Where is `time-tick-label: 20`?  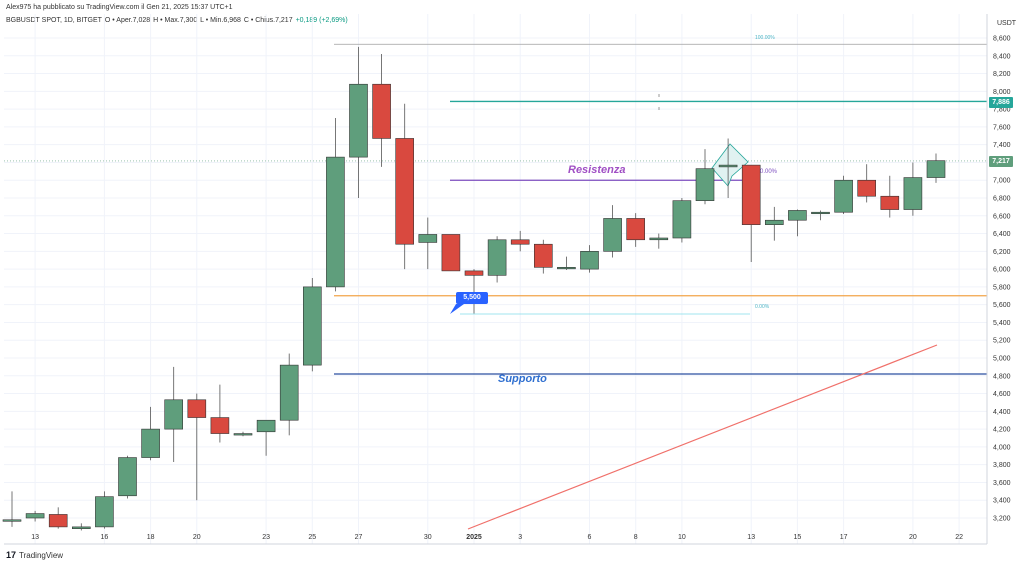
time-tick-label: 20 is located at coordinates (197, 537).